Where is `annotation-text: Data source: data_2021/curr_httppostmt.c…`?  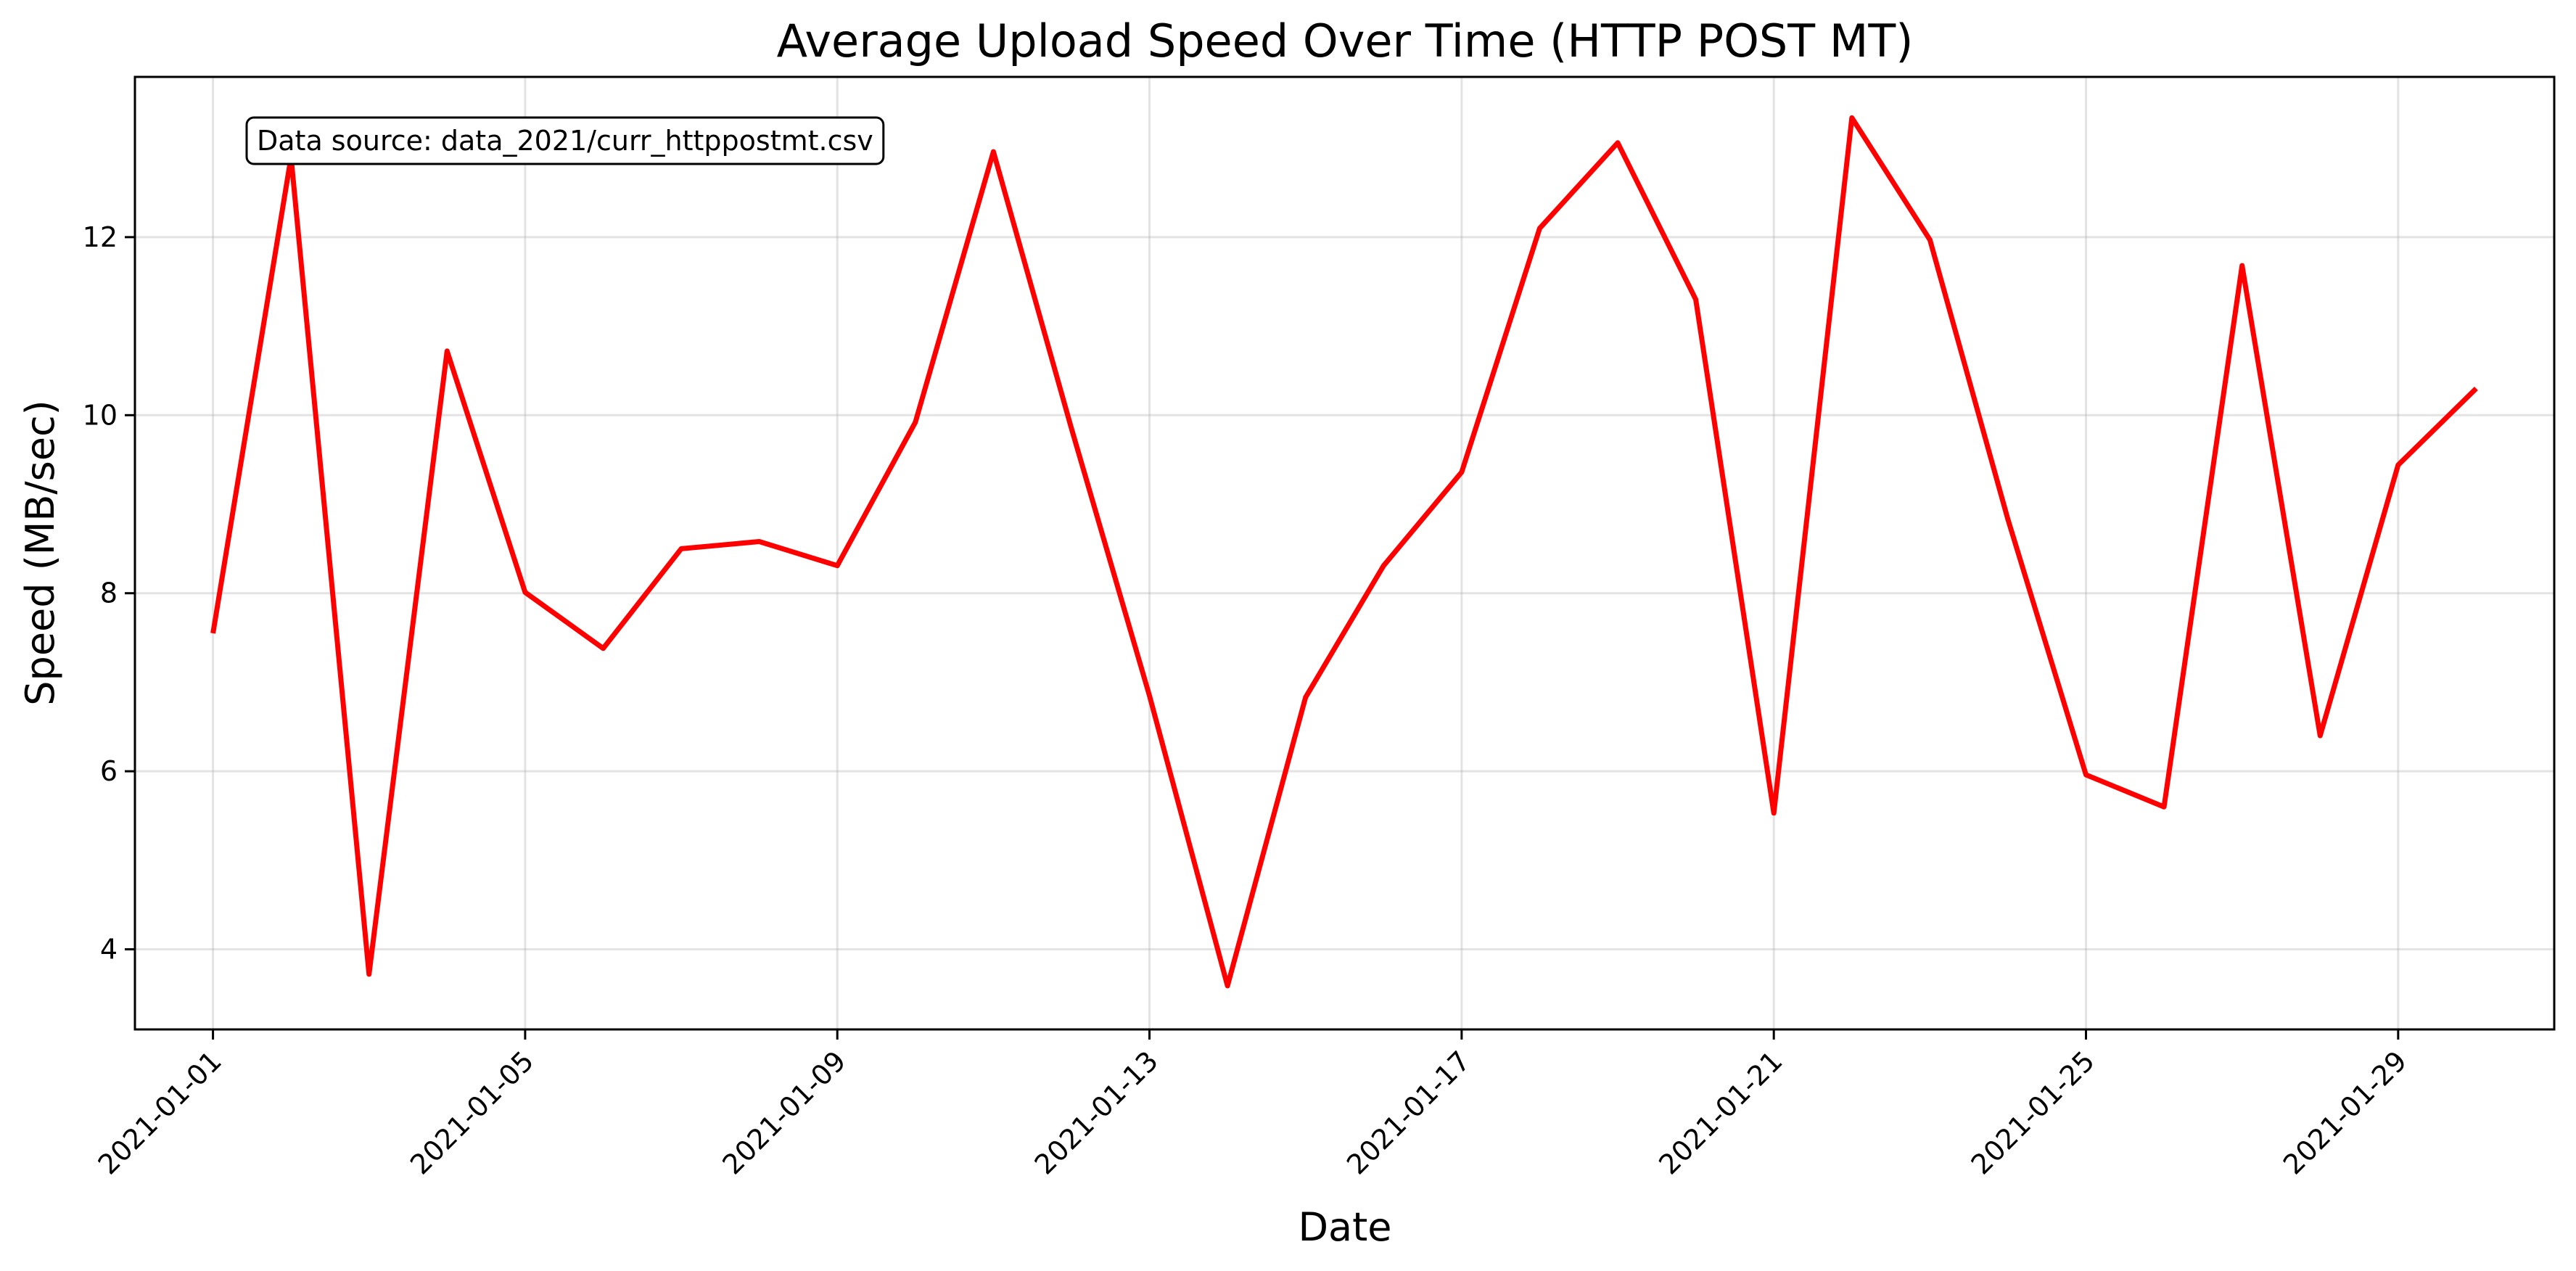 annotation-text: Data source: data_2021/curr_httppostmt.c… is located at coordinates (565, 141).